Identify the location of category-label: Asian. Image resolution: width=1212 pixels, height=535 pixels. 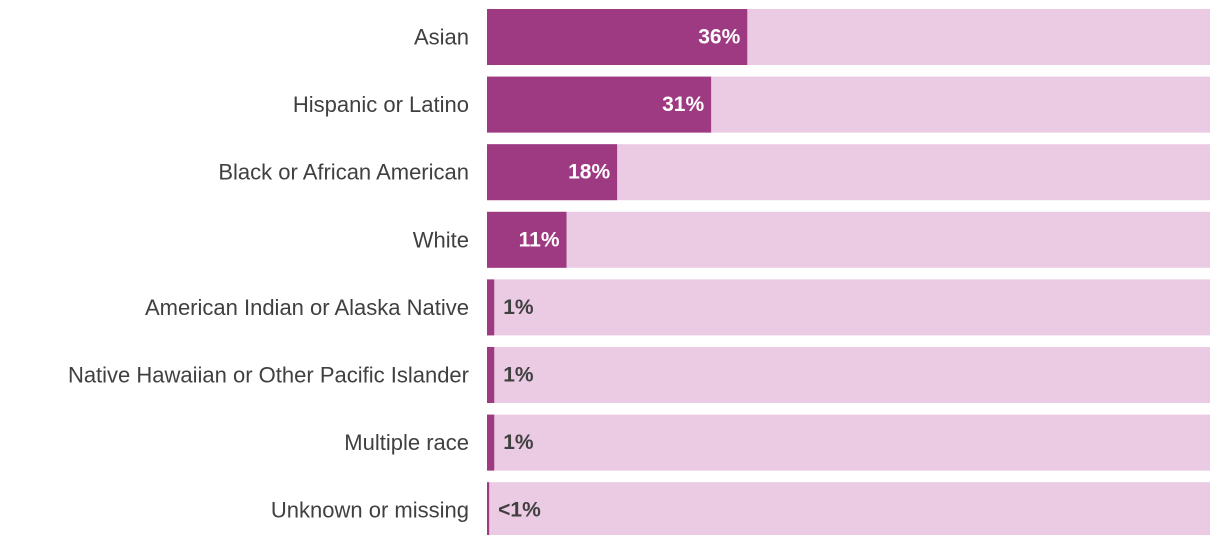
(441, 37).